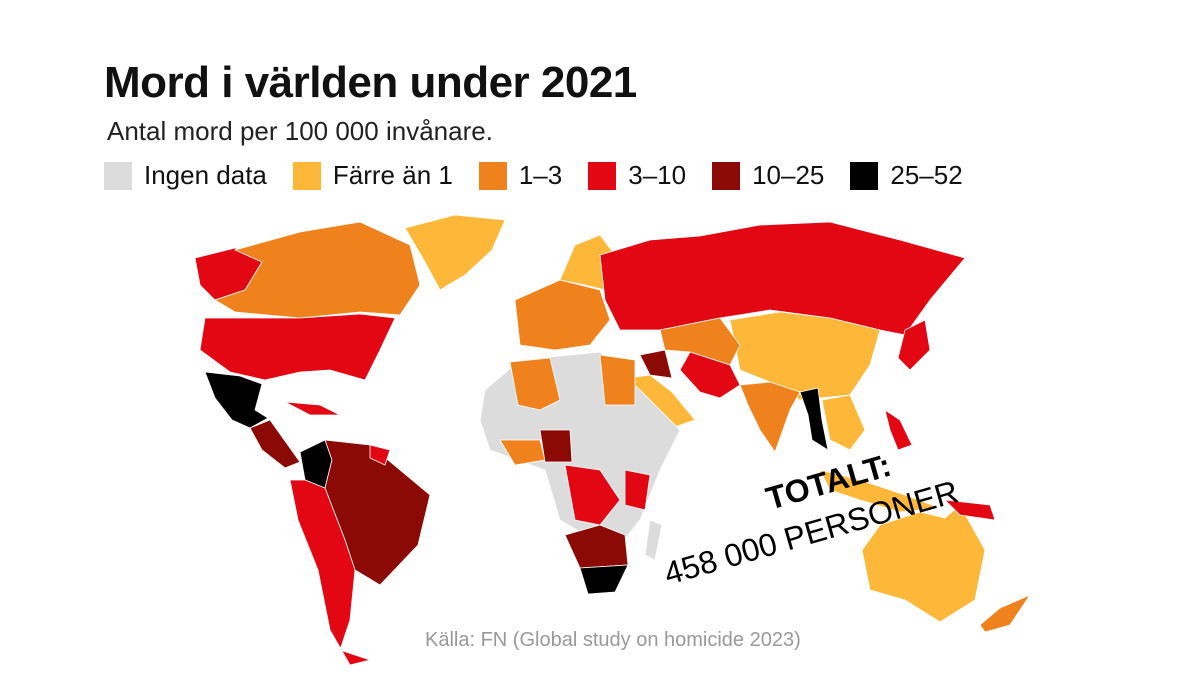 This screenshot has height=700, width=1186. I want to click on brazil-venezuela, so click(377, 512).